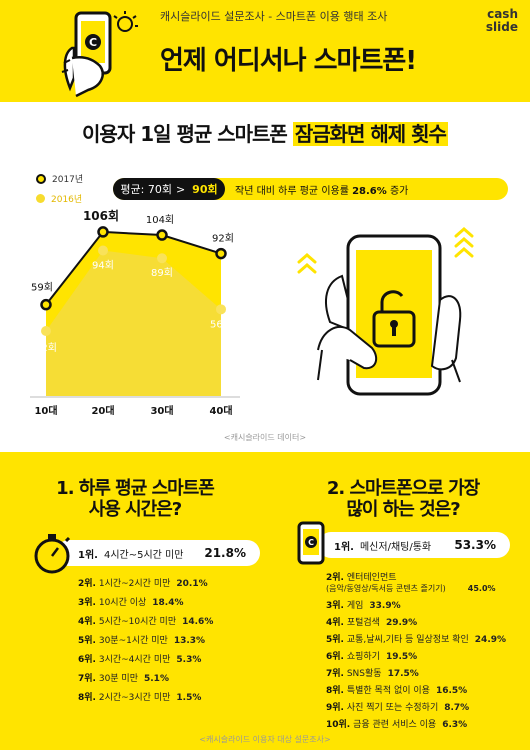 This screenshot has width=530, height=750. What do you see at coordinates (385, 311) in the screenshot?
I see `unlock-phone-illustration` at bounding box center [385, 311].